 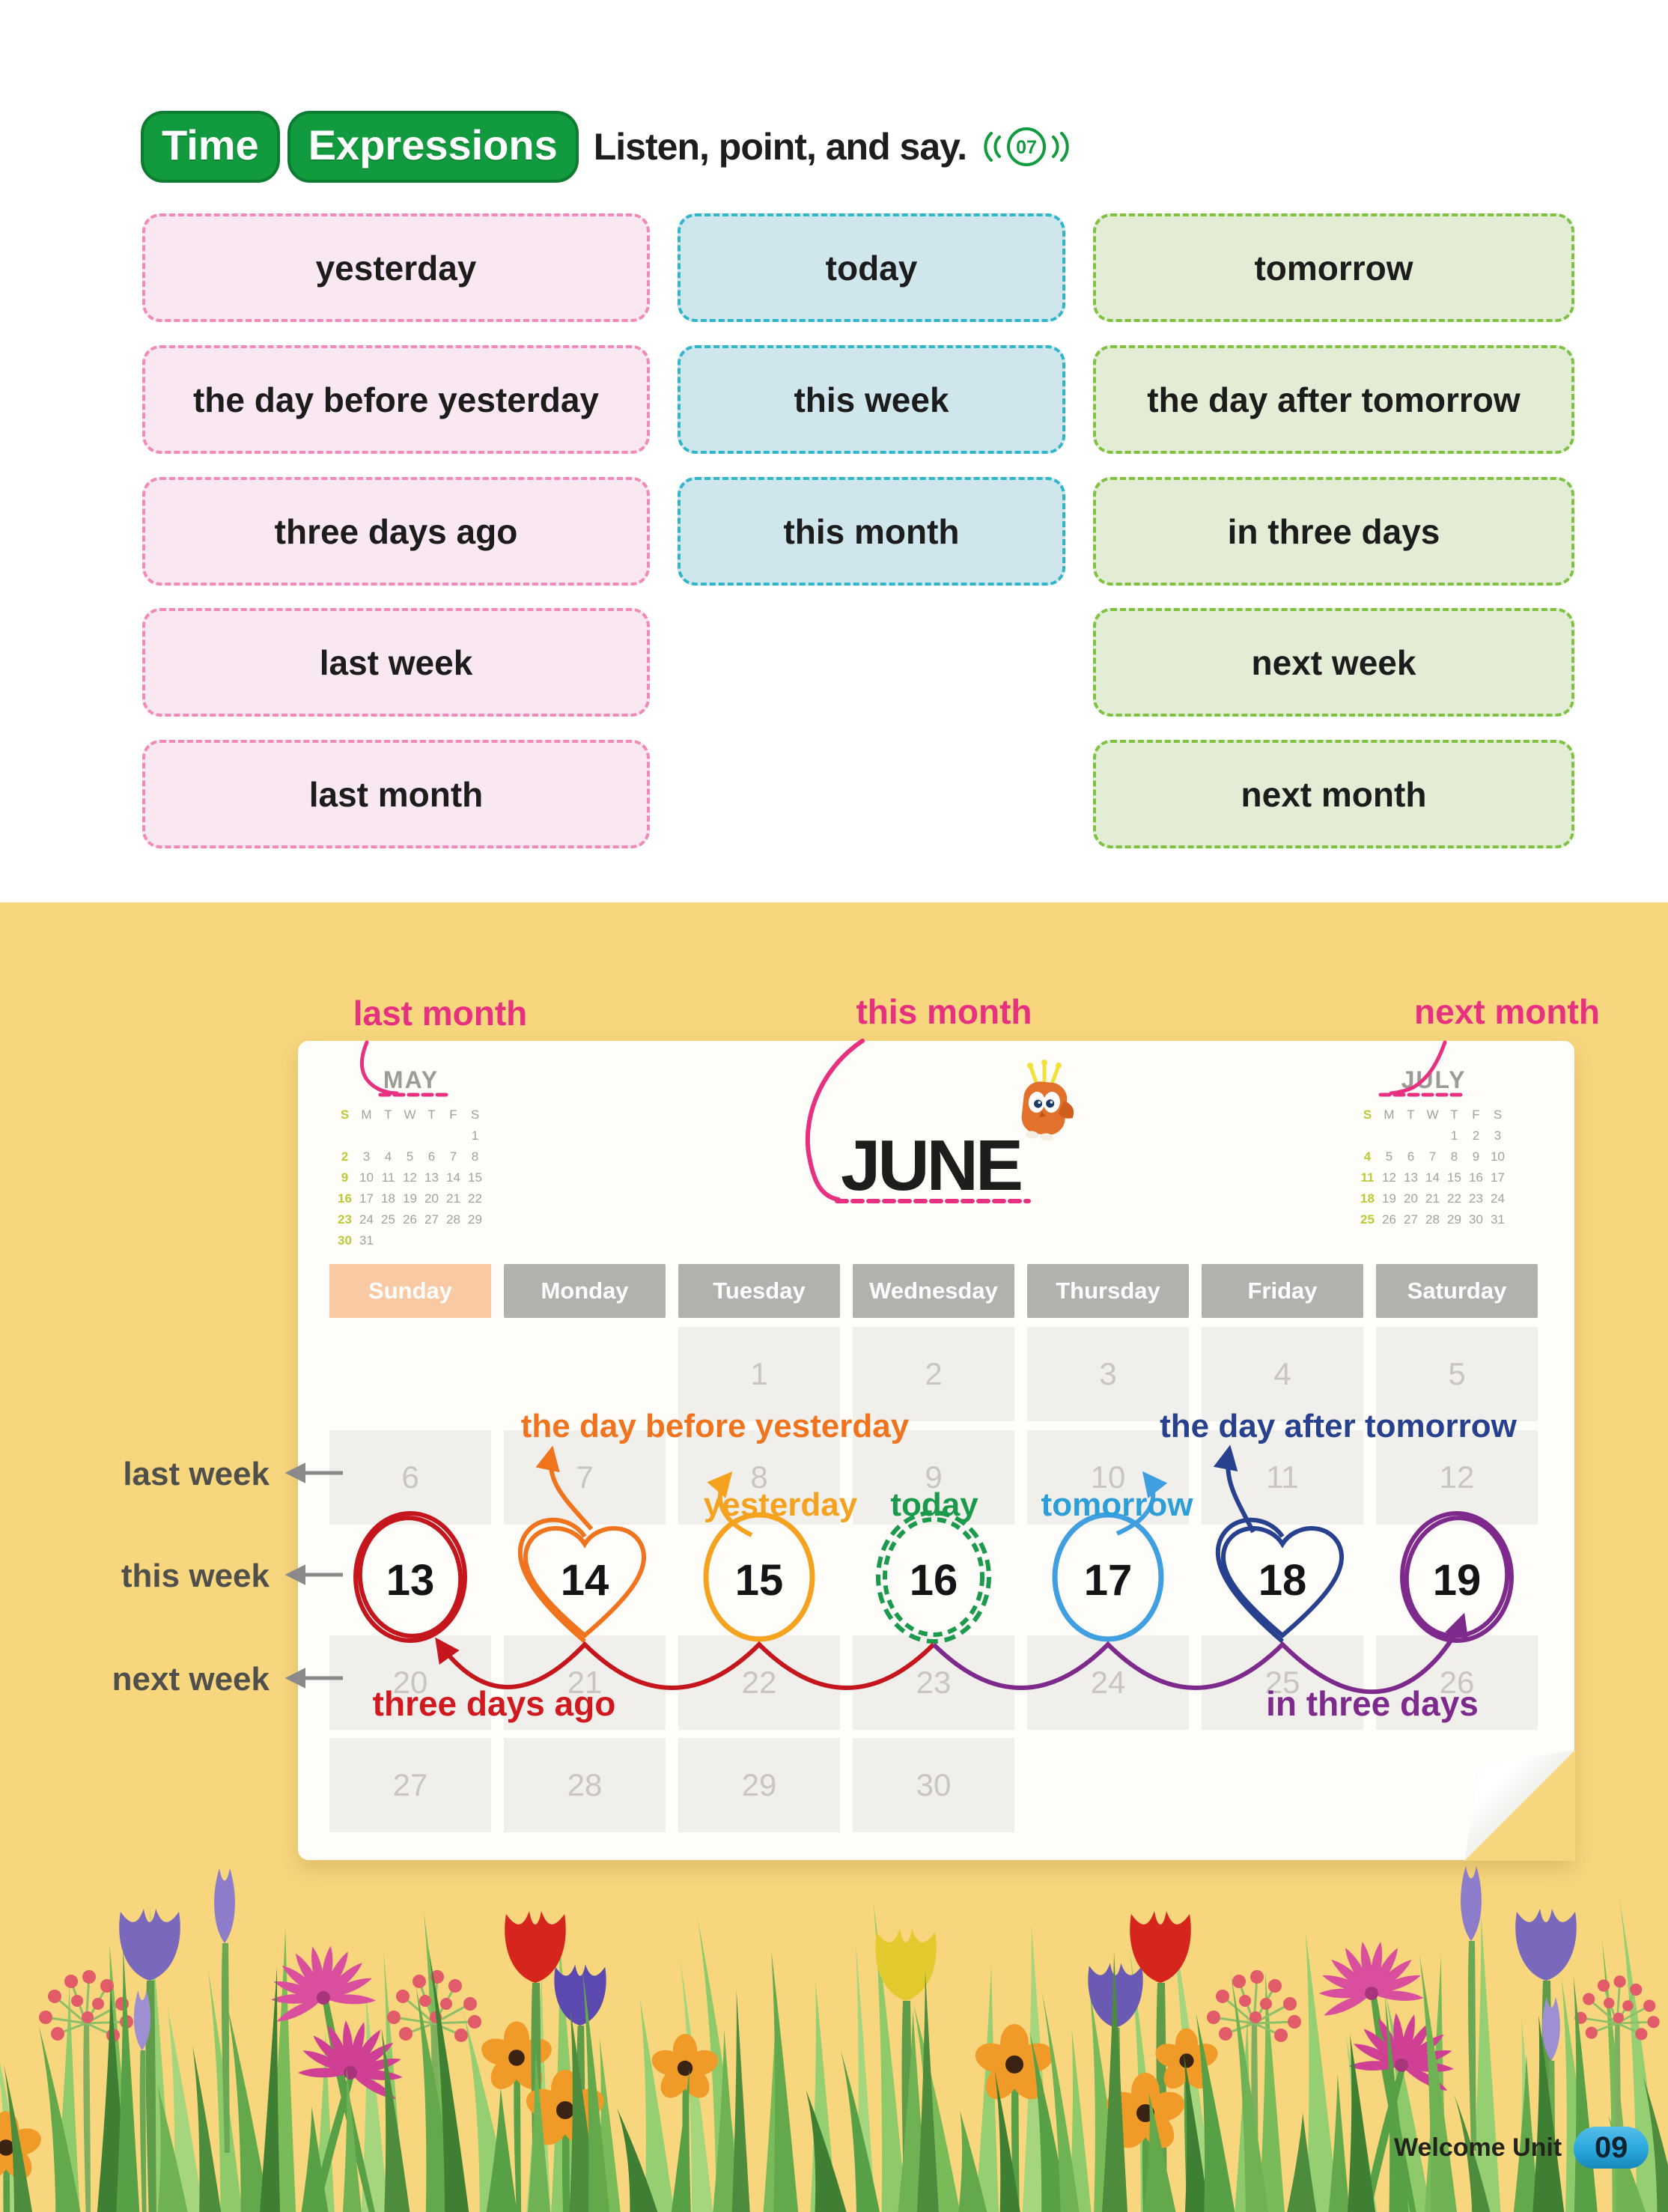 What do you see at coordinates (396, 531) in the screenshot?
I see `expression-card-three-days-ago: three days ago` at bounding box center [396, 531].